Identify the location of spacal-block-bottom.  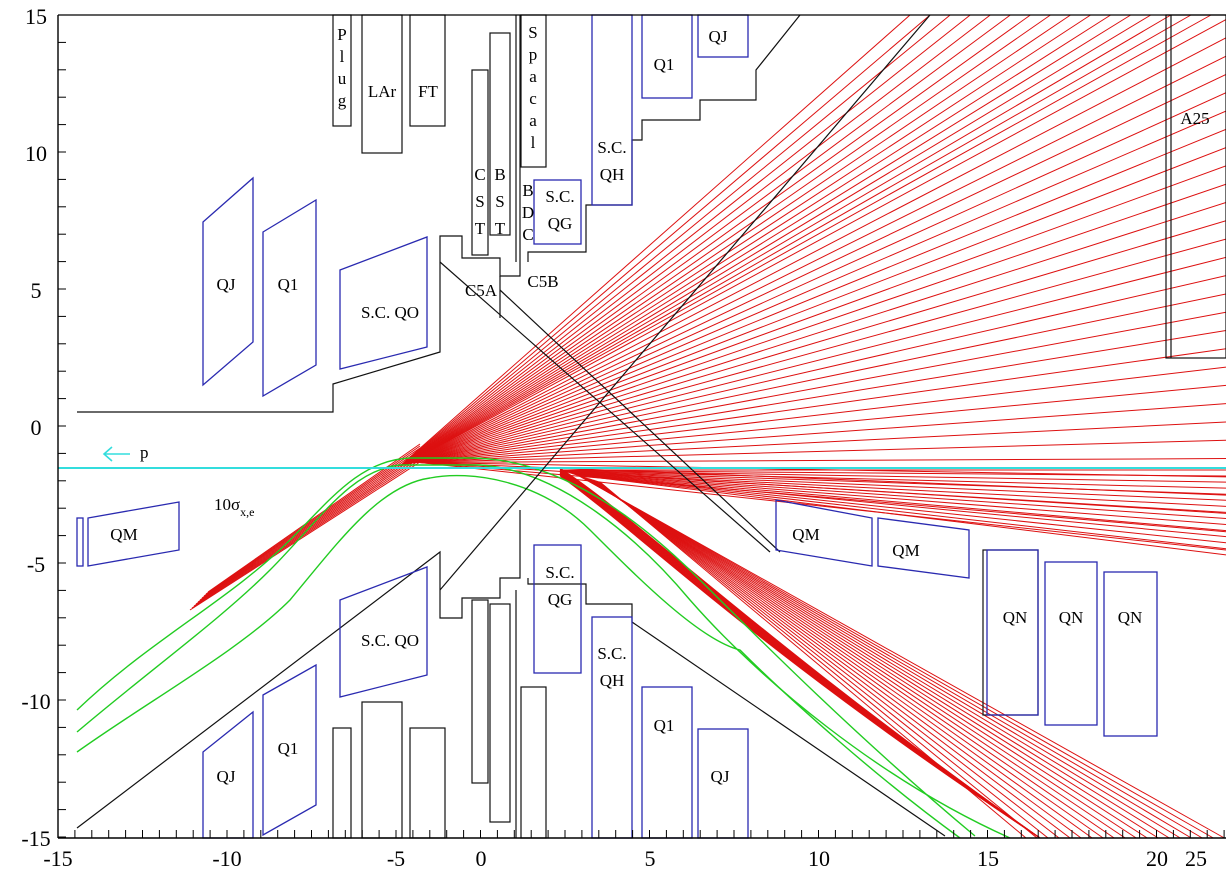
(533, 762).